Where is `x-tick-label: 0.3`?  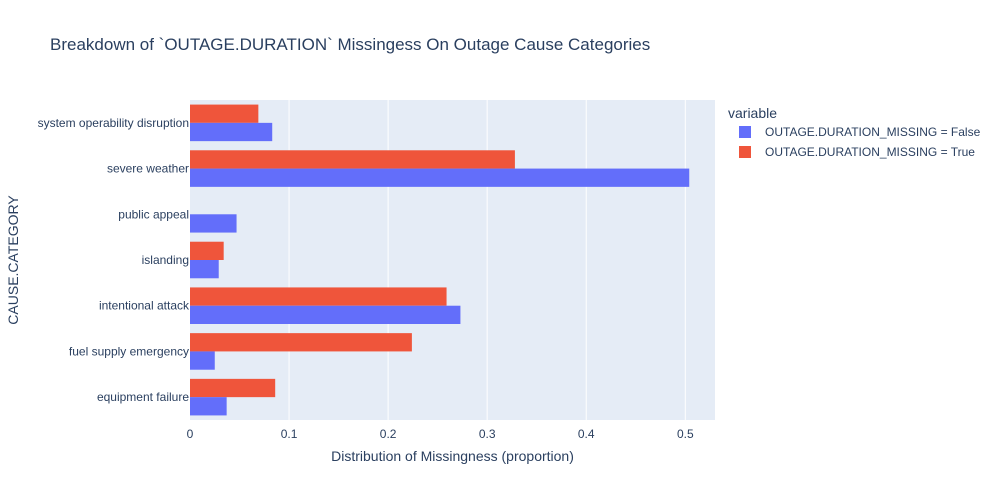
x-tick-label: 0.3 is located at coordinates (487, 434).